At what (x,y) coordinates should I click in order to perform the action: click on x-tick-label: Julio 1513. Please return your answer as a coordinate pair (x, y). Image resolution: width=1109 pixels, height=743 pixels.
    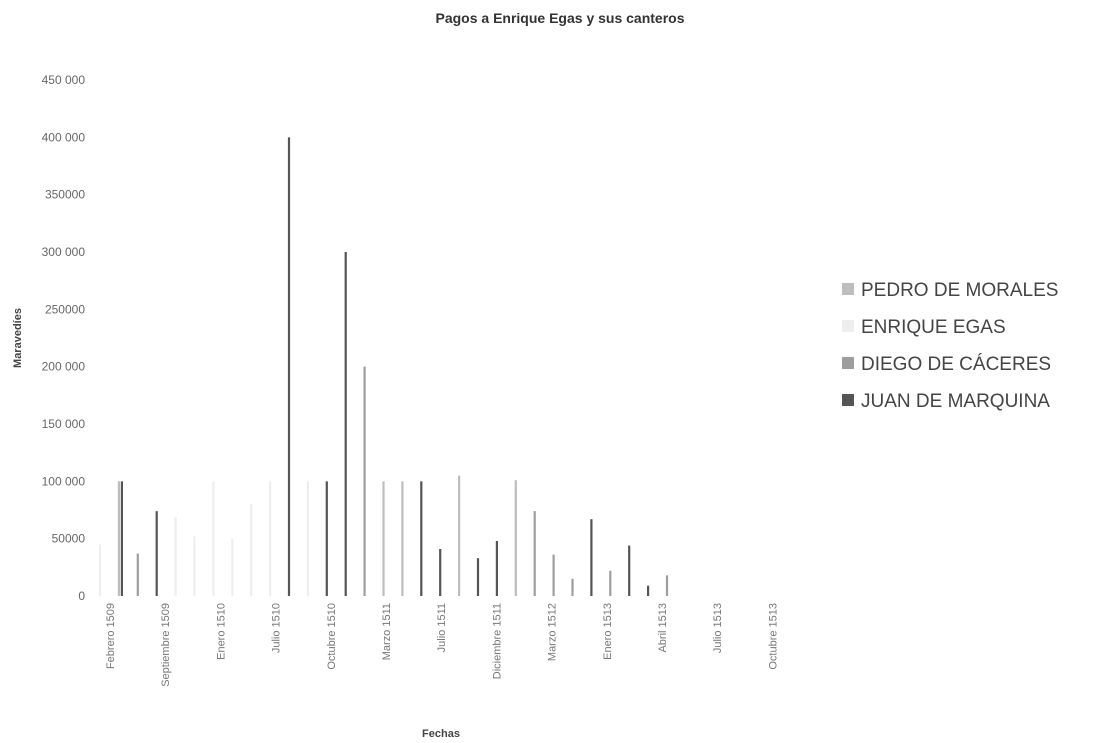
    Looking at the image, I should click on (718, 628).